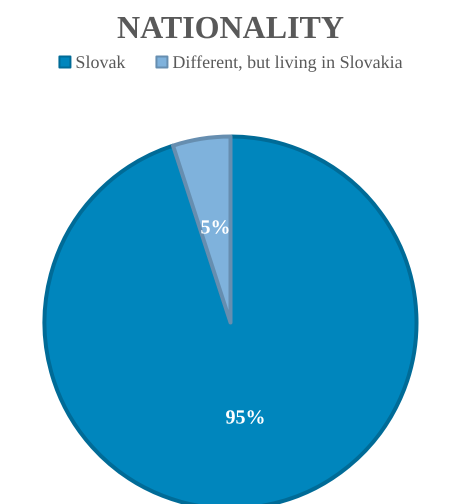 The image size is (461, 504). Describe the element at coordinates (287, 62) in the screenshot. I see `legend-label: Different, but living in Slovakia` at that location.